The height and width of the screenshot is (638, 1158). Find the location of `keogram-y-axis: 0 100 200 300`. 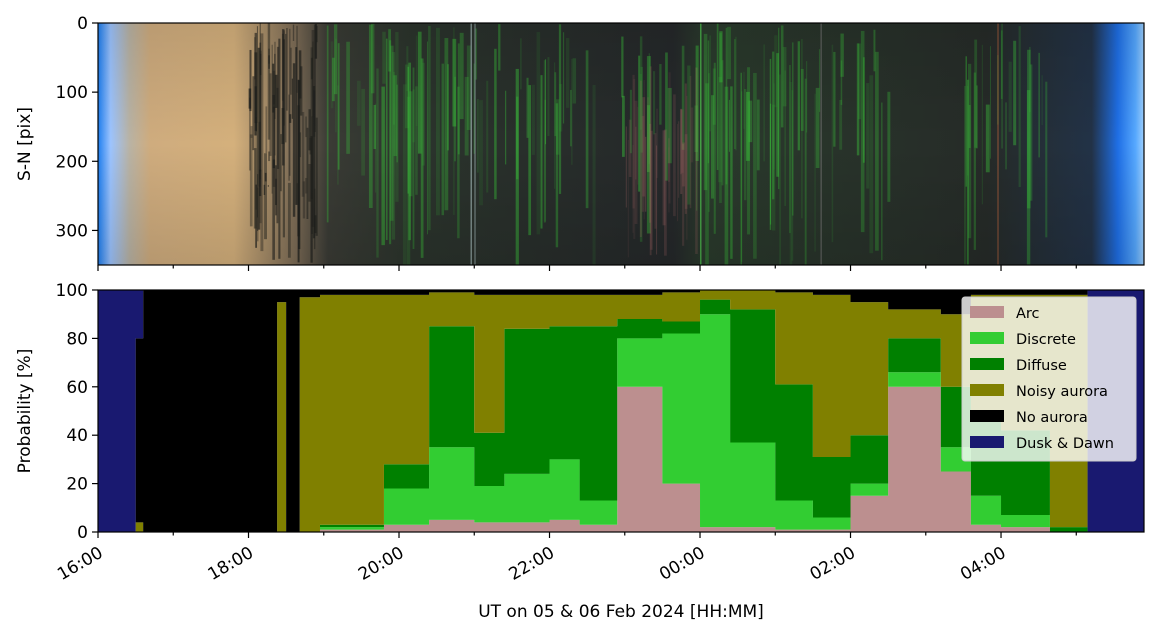

keogram-y-axis: 0 100 200 300 is located at coordinates (77, 127).